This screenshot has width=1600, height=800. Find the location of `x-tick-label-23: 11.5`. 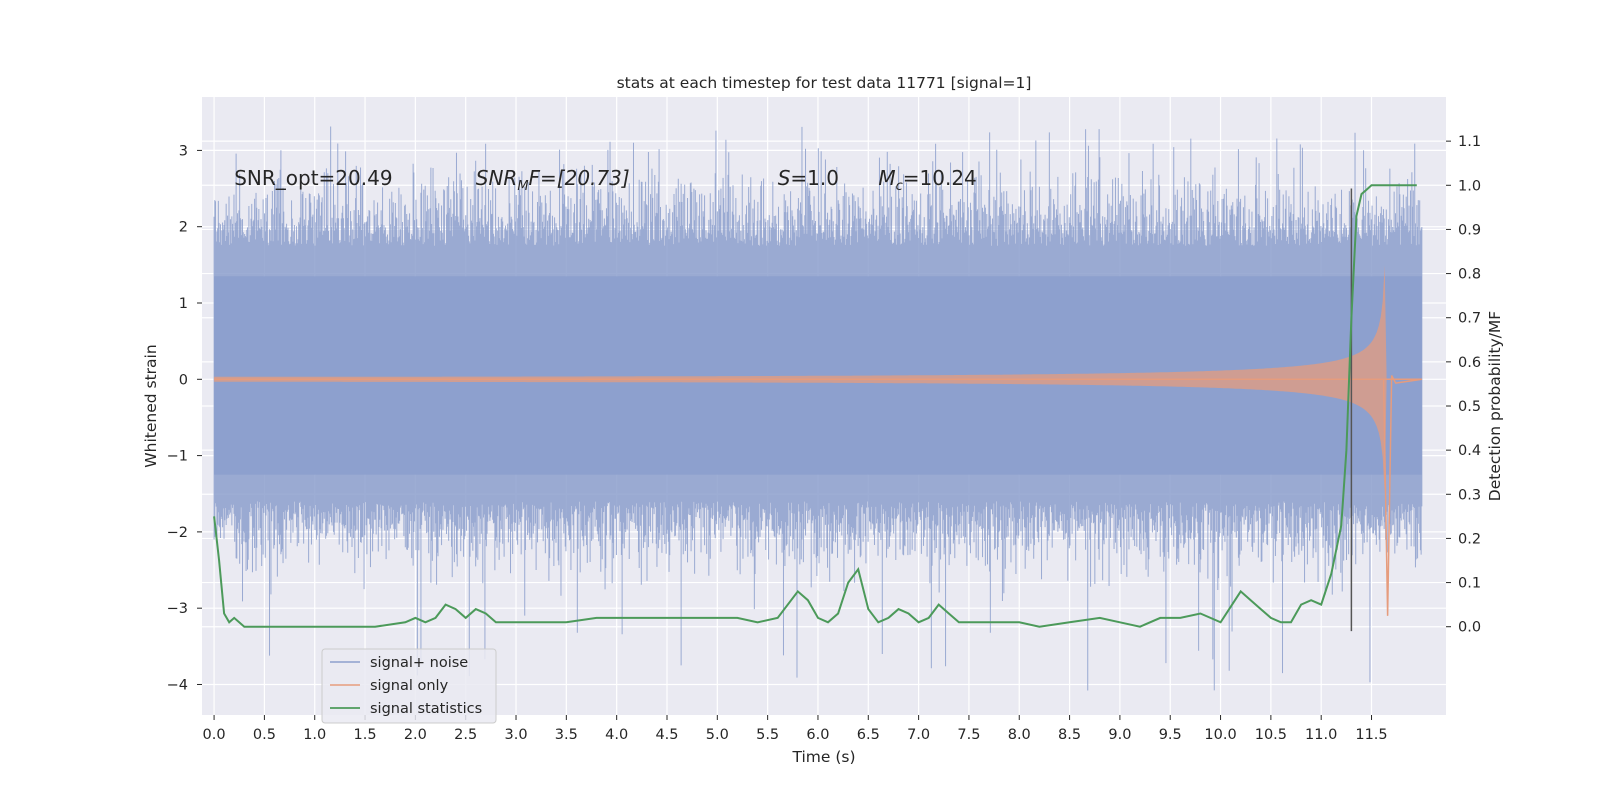

x-tick-label-23: 11.5 is located at coordinates (1371, 735).